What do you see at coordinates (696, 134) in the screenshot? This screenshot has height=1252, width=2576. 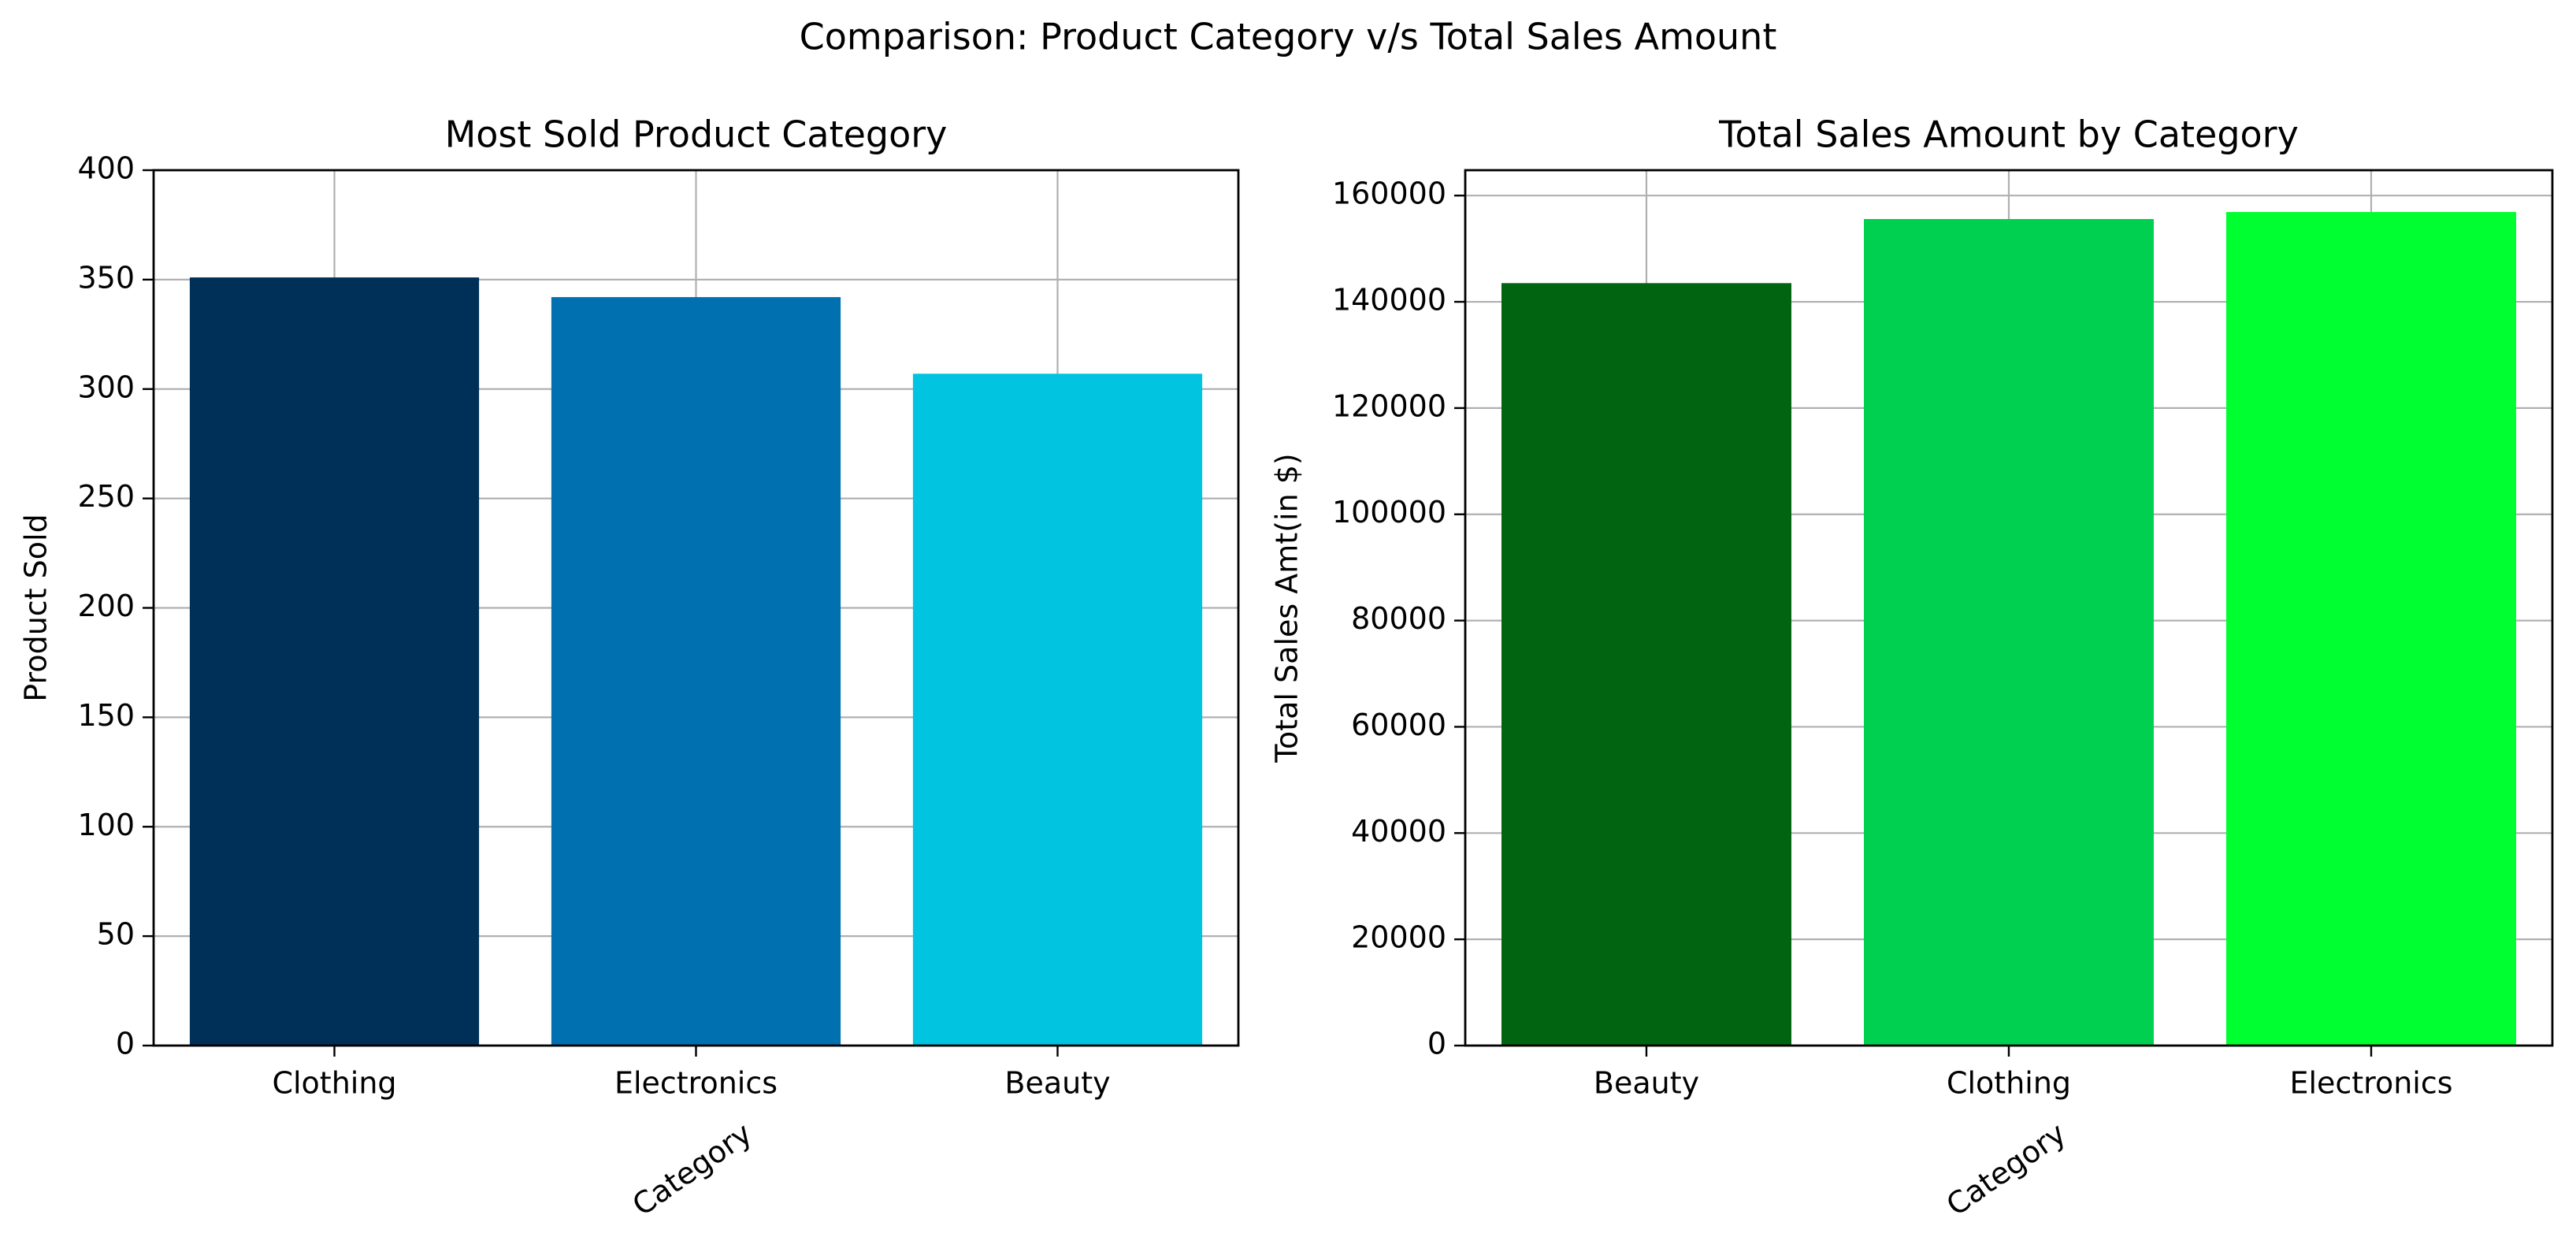 I see `chart-title: Most Sold Product Category` at bounding box center [696, 134].